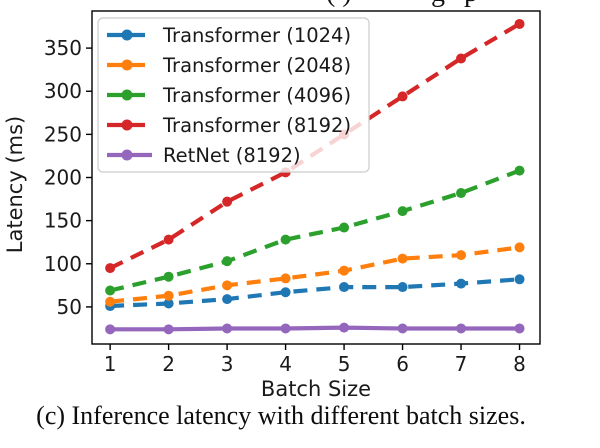 The height and width of the screenshot is (448, 600). I want to click on x-tick-label: 6, so click(402, 364).